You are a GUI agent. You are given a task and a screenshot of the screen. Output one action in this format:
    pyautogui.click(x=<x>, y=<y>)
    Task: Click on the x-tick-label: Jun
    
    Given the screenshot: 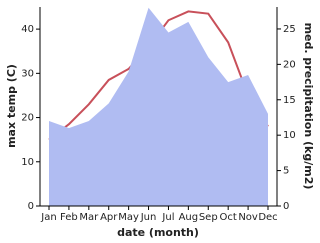 What is the action you would take?
    pyautogui.click(x=148, y=217)
    